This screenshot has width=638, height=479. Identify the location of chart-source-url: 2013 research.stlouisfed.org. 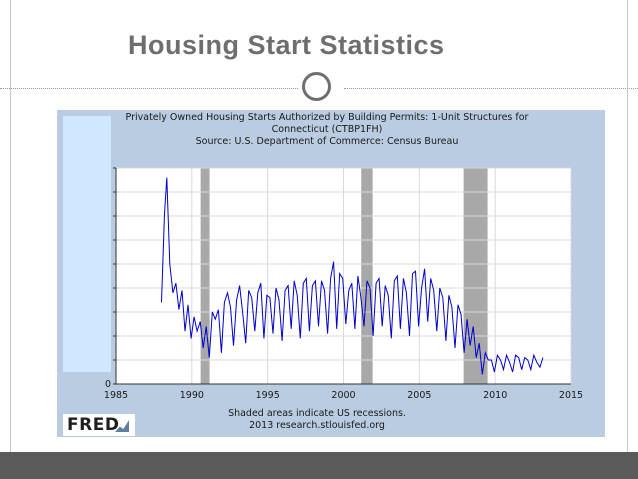
(317, 425).